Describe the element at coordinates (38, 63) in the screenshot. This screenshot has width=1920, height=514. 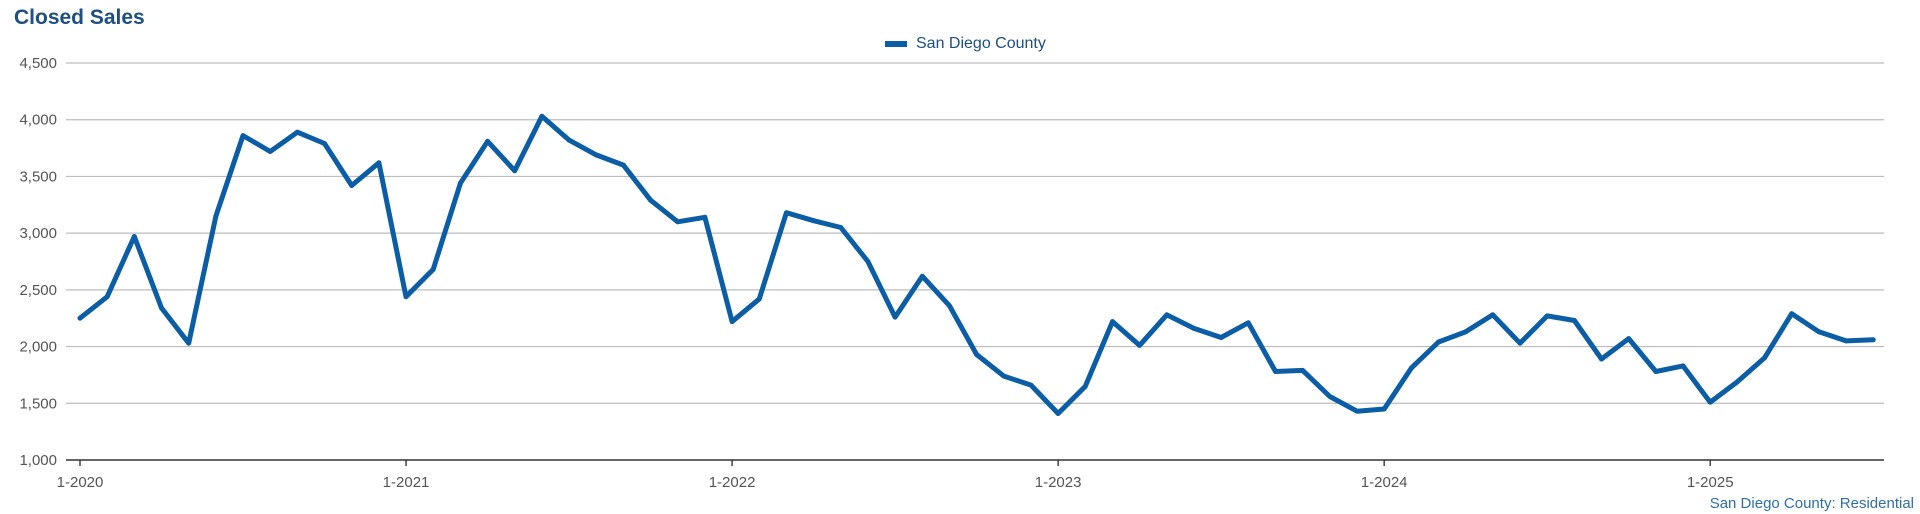
I see `y-tick-label: 4,500` at that location.